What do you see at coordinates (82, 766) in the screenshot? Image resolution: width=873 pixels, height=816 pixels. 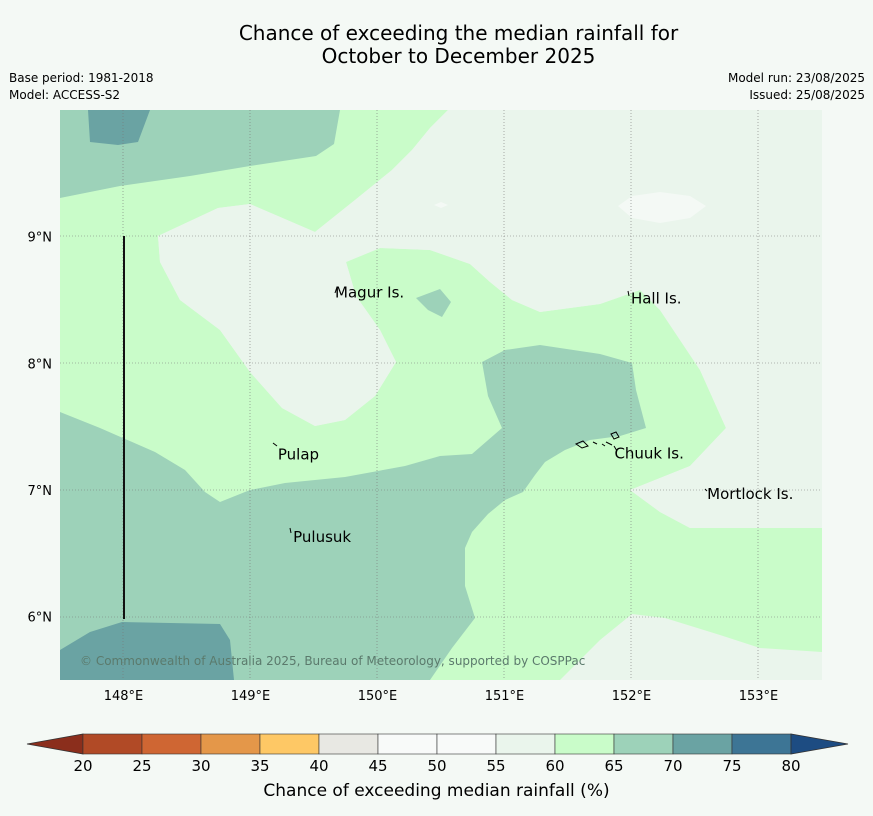 I see `colorbar-tick-label: 20` at bounding box center [82, 766].